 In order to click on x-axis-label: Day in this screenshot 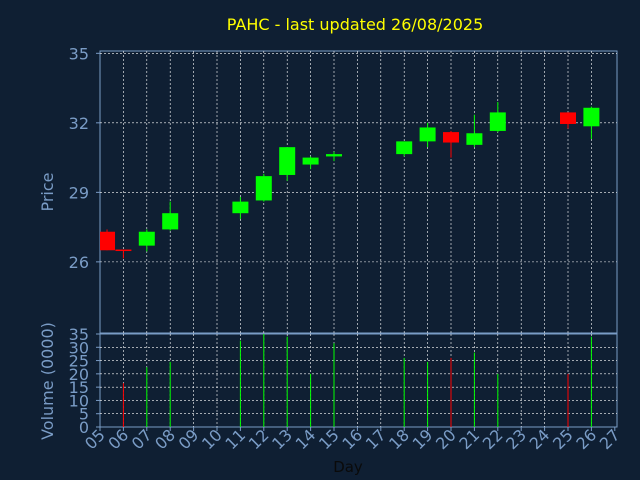, I will do `click(348, 467)`.